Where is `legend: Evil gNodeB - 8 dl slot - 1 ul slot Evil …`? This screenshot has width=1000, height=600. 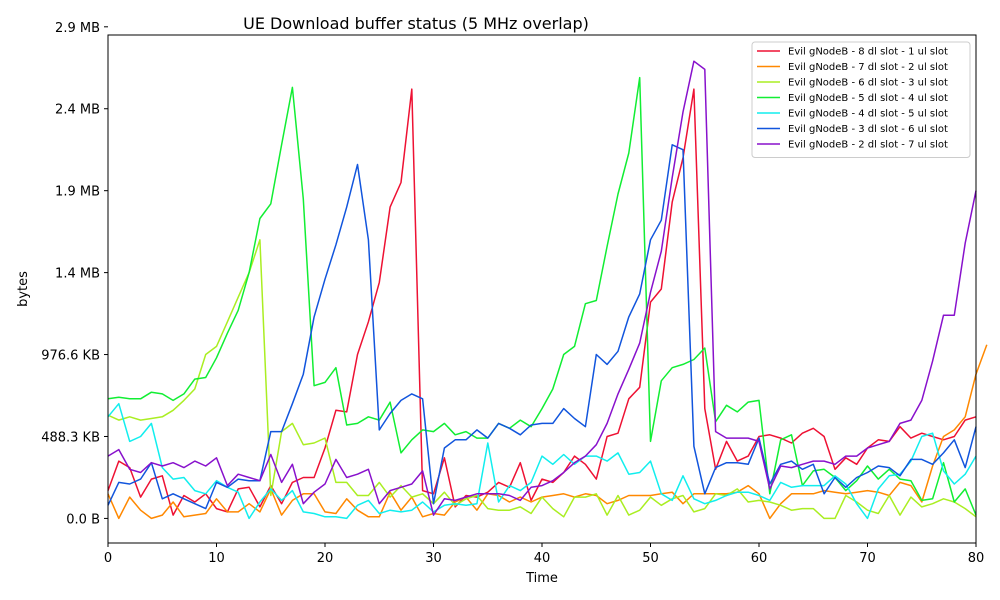 legend: Evil gNodeB - 8 dl slot - 1 ul slot Evil … is located at coordinates (861, 99).